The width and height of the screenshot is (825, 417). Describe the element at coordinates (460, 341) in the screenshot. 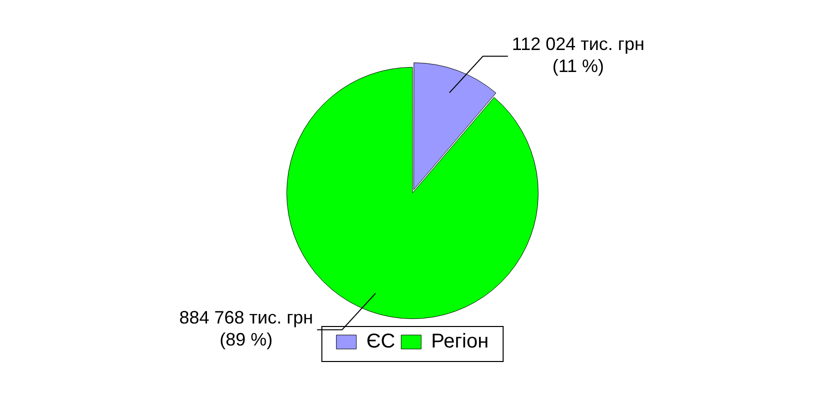

I see `legend-label: Регіон` at that location.